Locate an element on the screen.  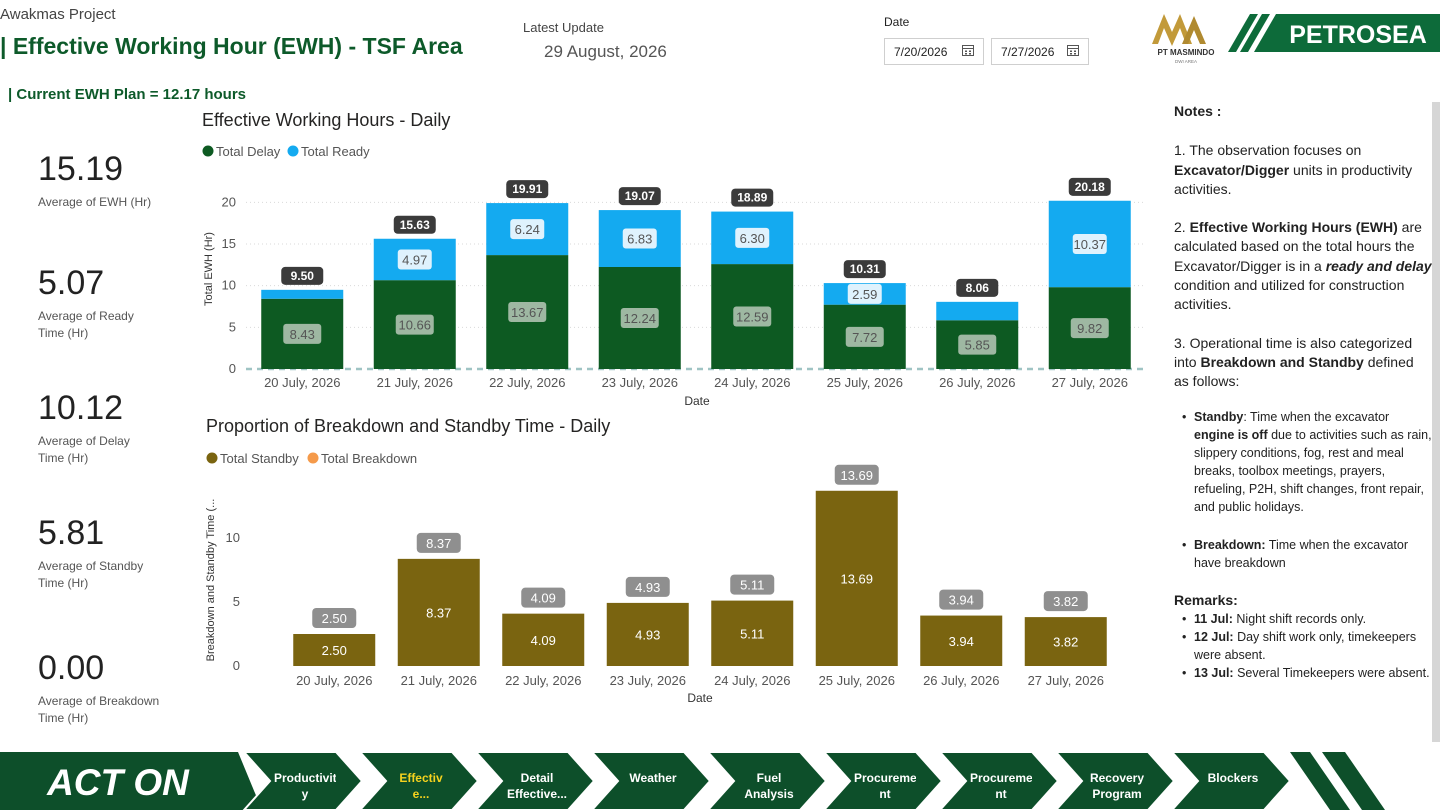
standby-data-label: 5.11 is located at coordinates (752, 633).